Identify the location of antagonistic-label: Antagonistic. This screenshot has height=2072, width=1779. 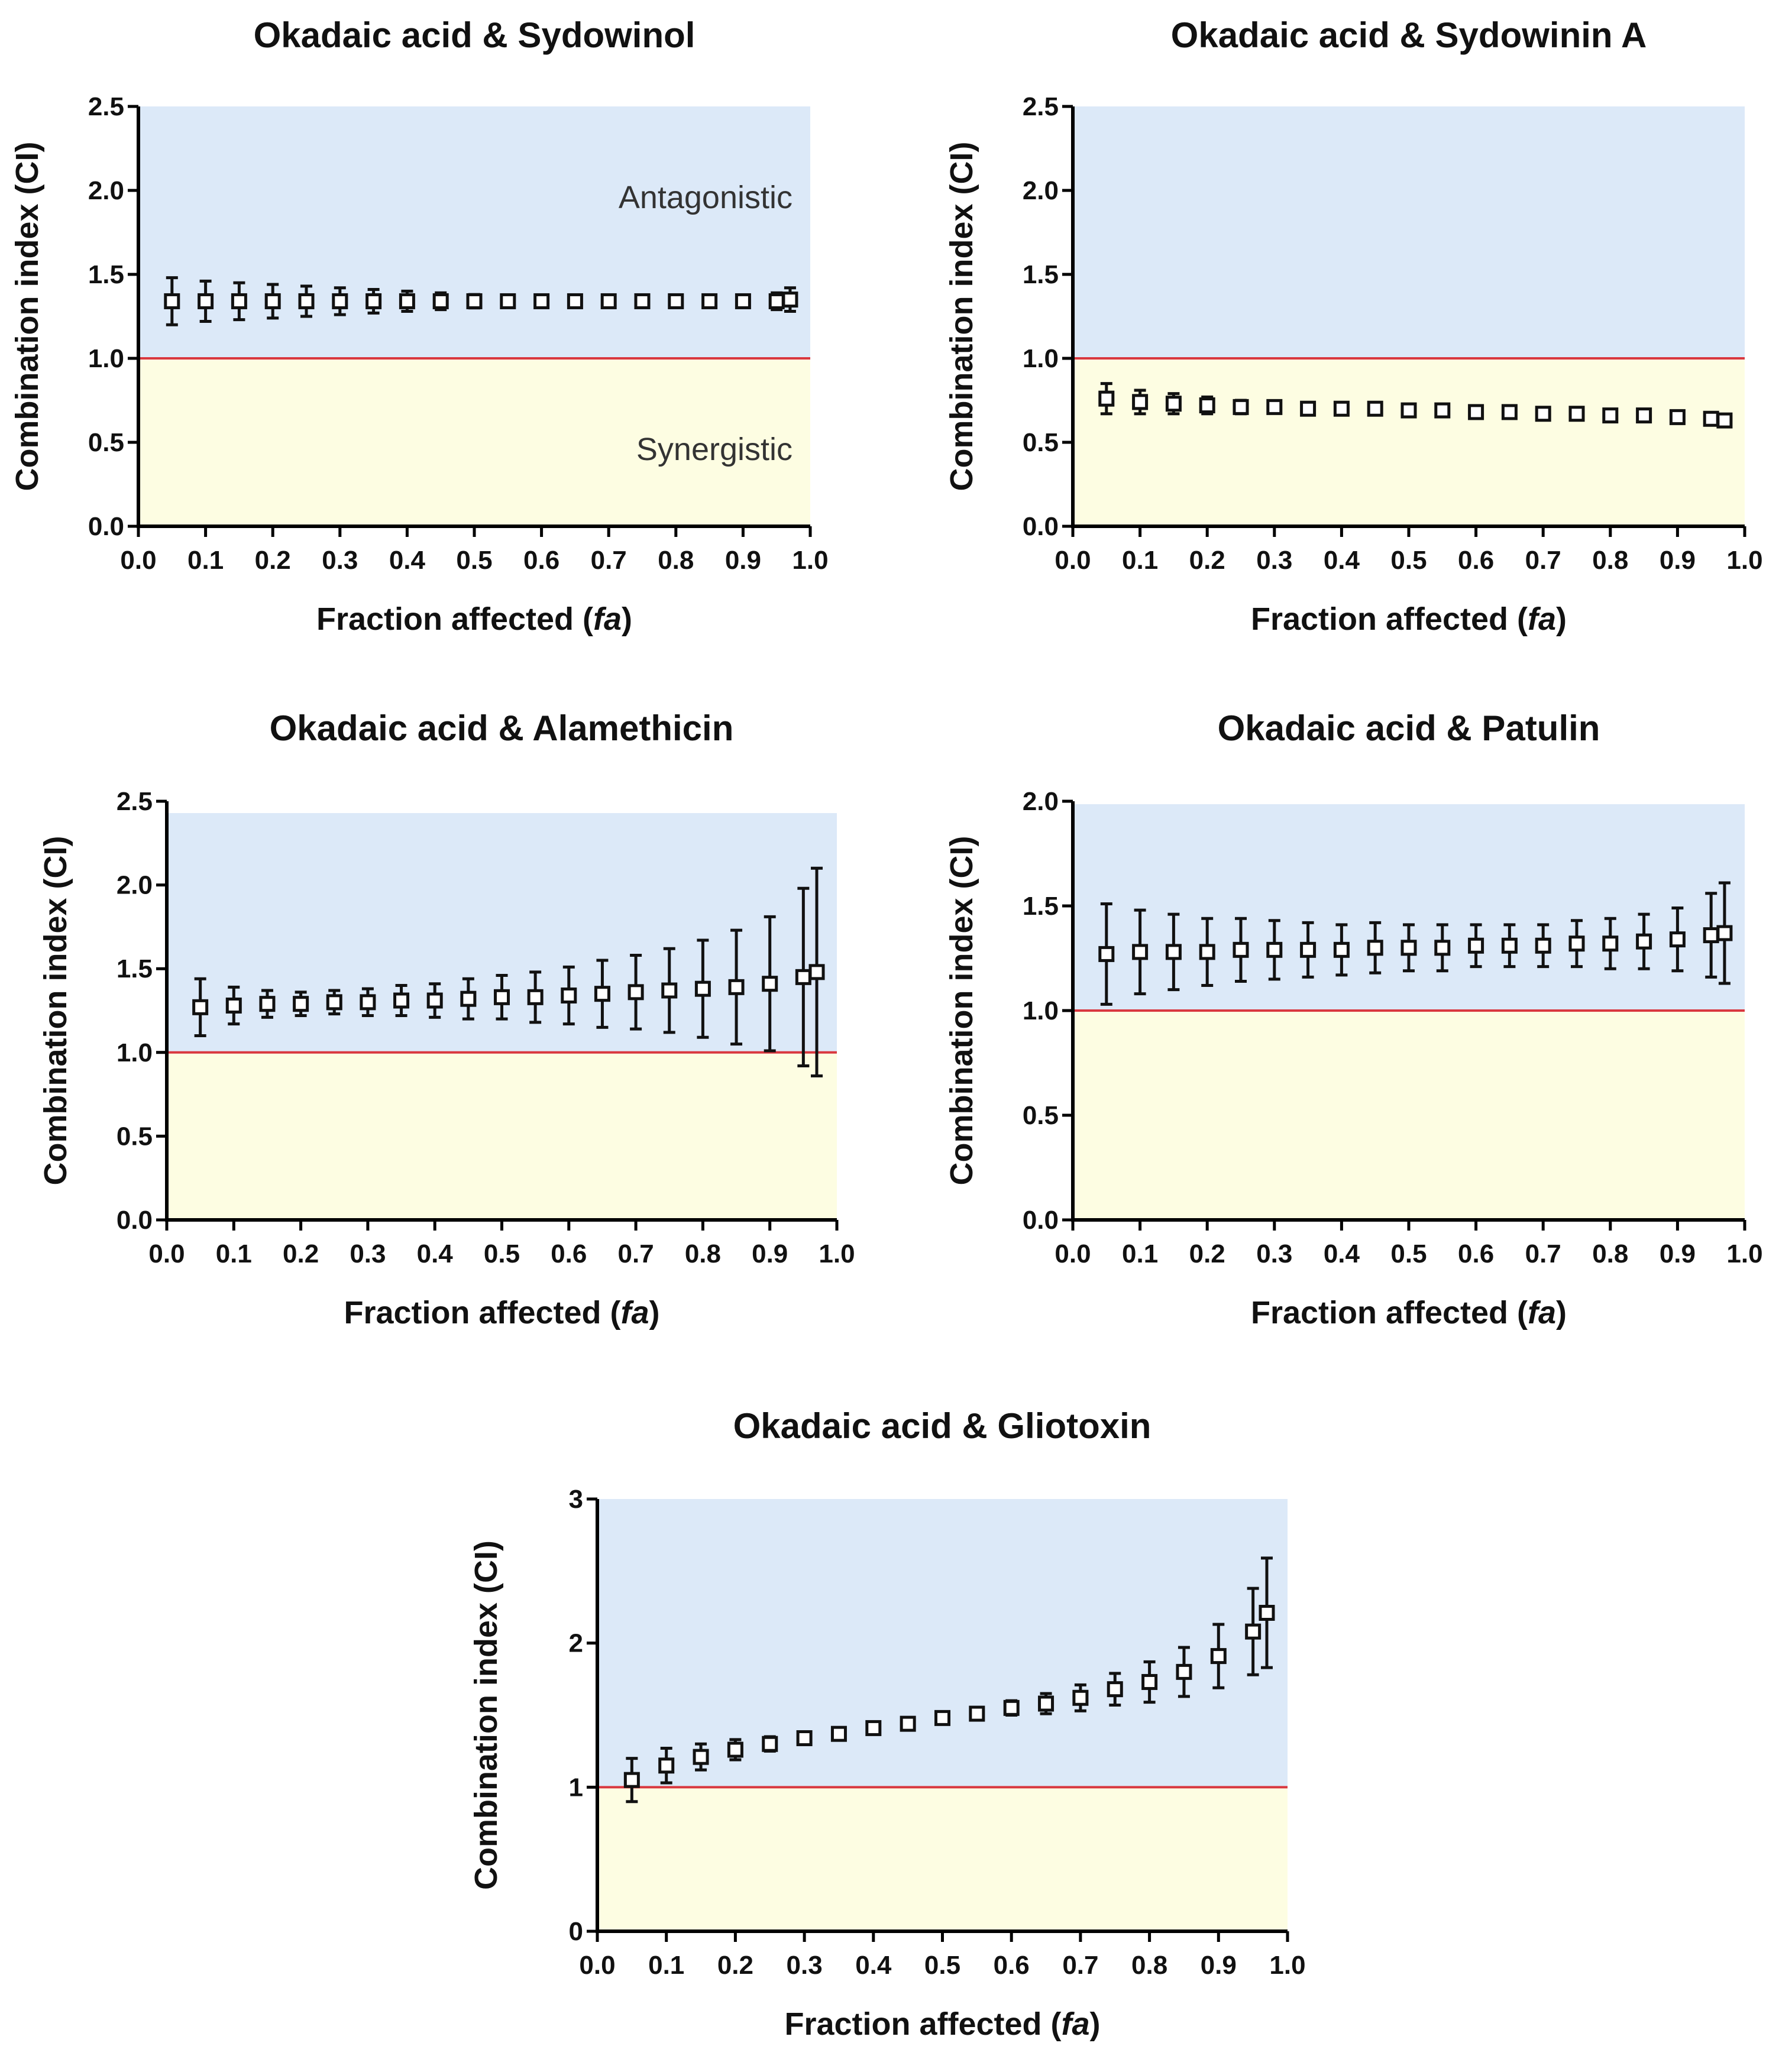
(706, 197).